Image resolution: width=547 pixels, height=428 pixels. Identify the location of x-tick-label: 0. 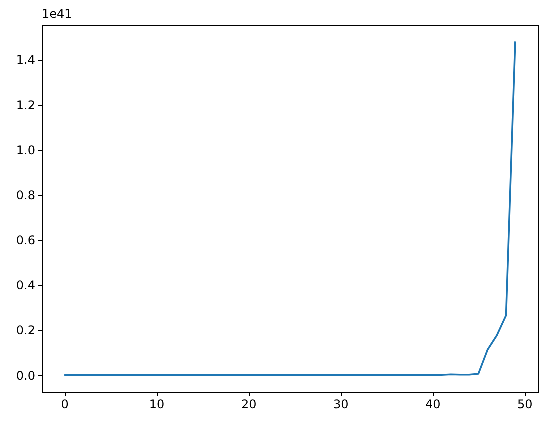
(65, 405).